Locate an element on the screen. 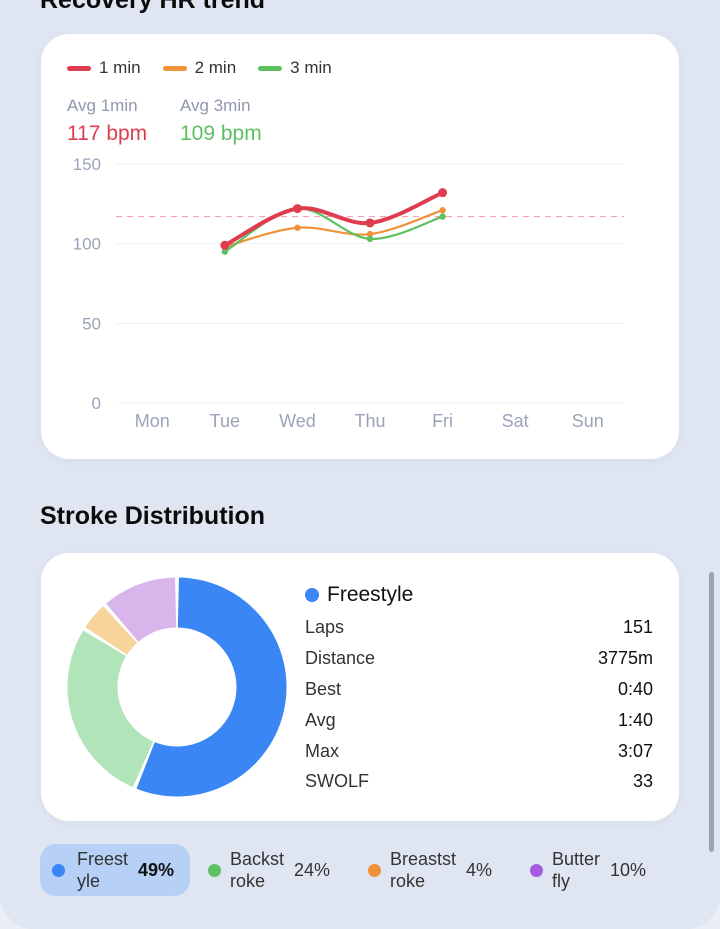 The image size is (720, 929). stroke-title: Stroke Distribution is located at coordinates (153, 516).